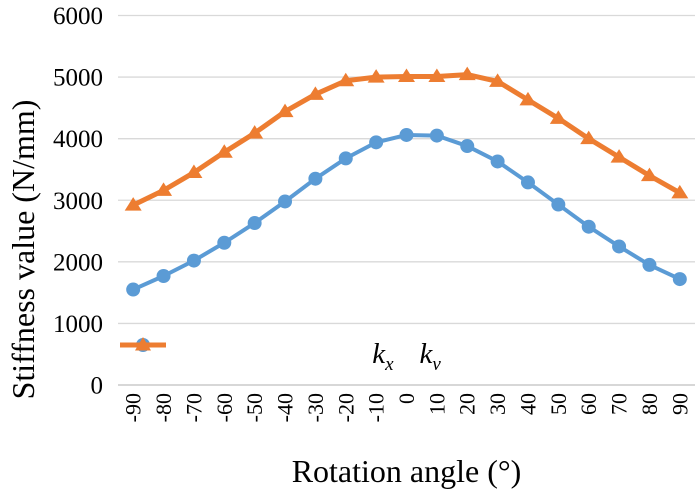 The width and height of the screenshot is (700, 499). What do you see at coordinates (558, 404) in the screenshot?
I see `x-tick-label: 50` at bounding box center [558, 404].